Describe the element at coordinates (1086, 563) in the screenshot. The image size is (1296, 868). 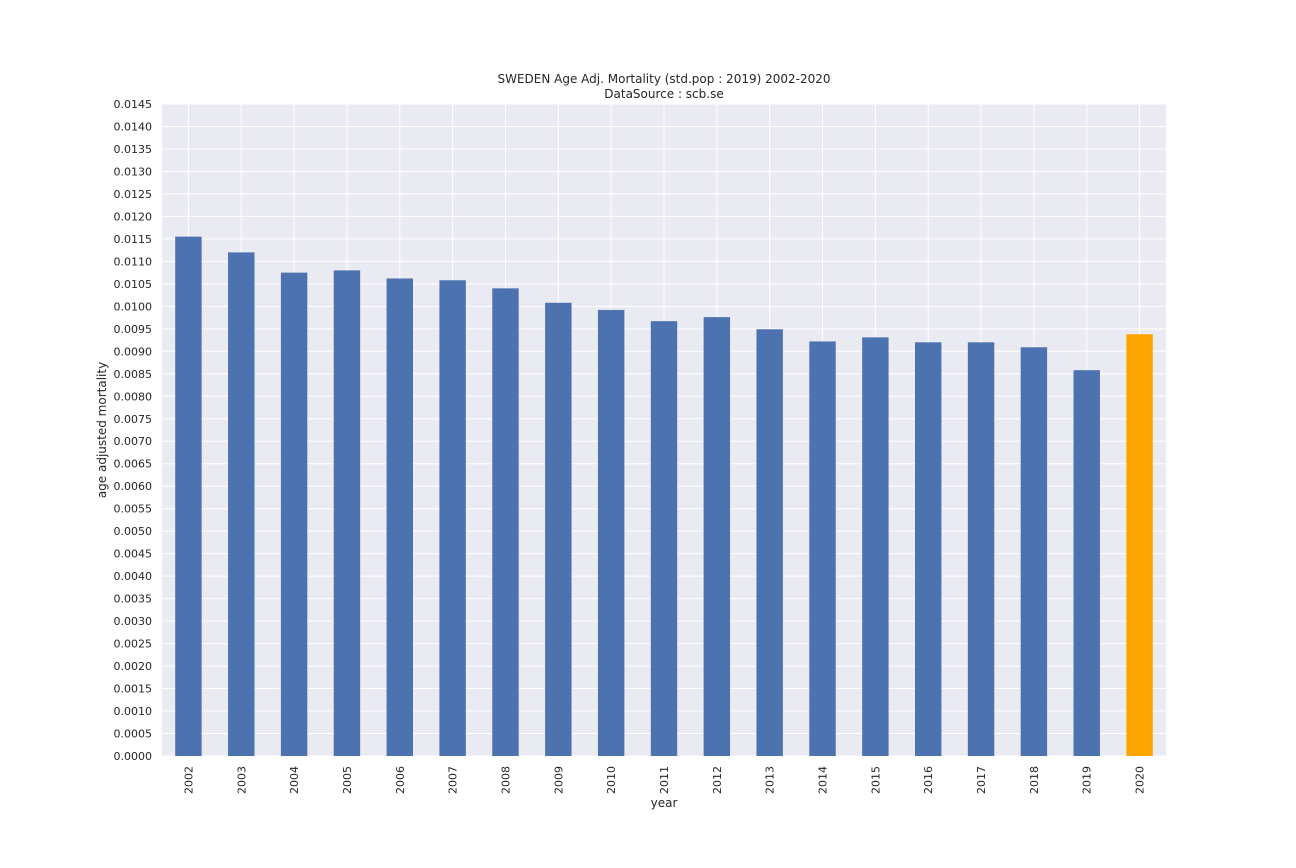
I see `bar-2019` at that location.